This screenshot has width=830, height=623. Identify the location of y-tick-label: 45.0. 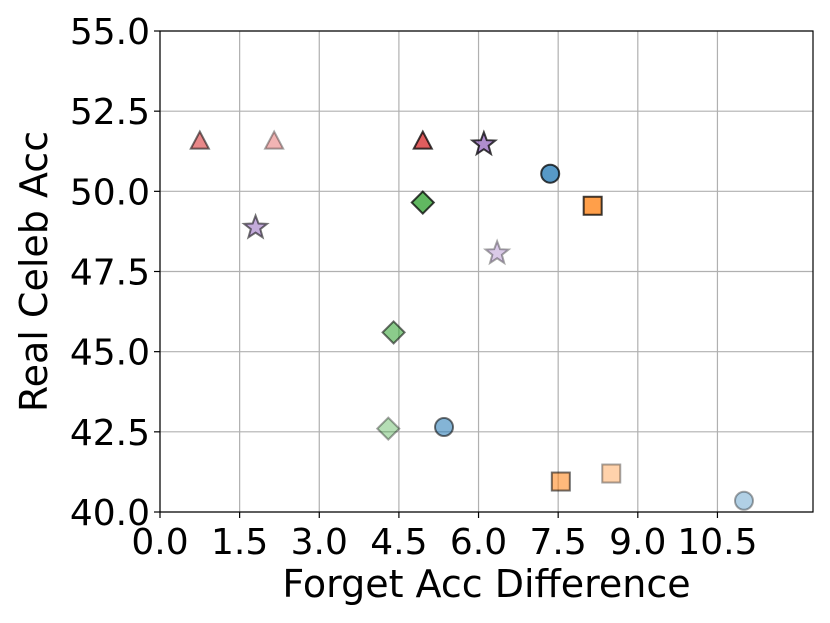
(110, 353).